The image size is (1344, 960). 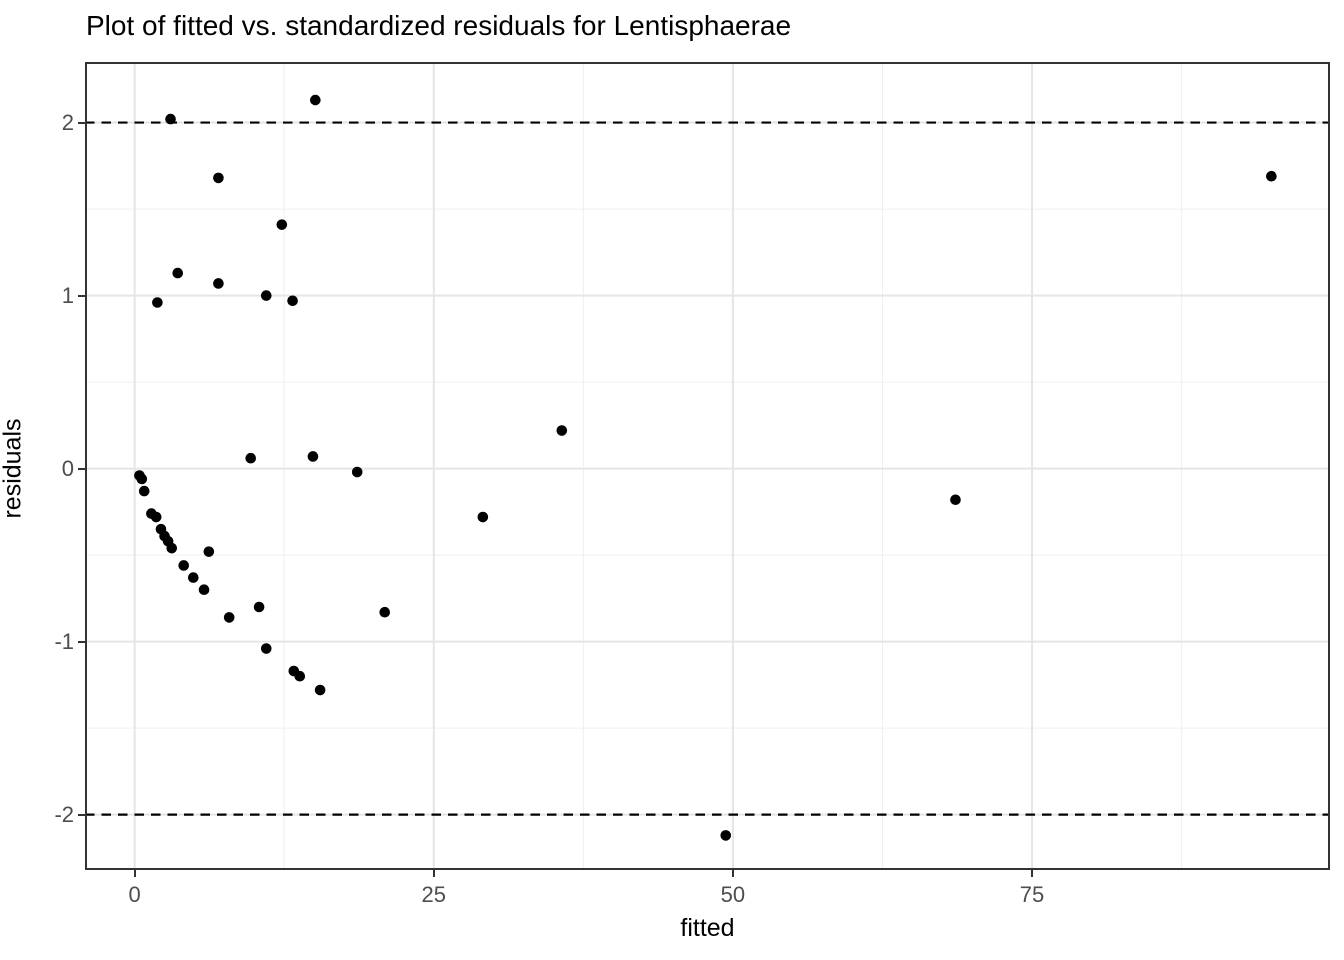 I want to click on x-tick-label: 0, so click(x=134, y=894).